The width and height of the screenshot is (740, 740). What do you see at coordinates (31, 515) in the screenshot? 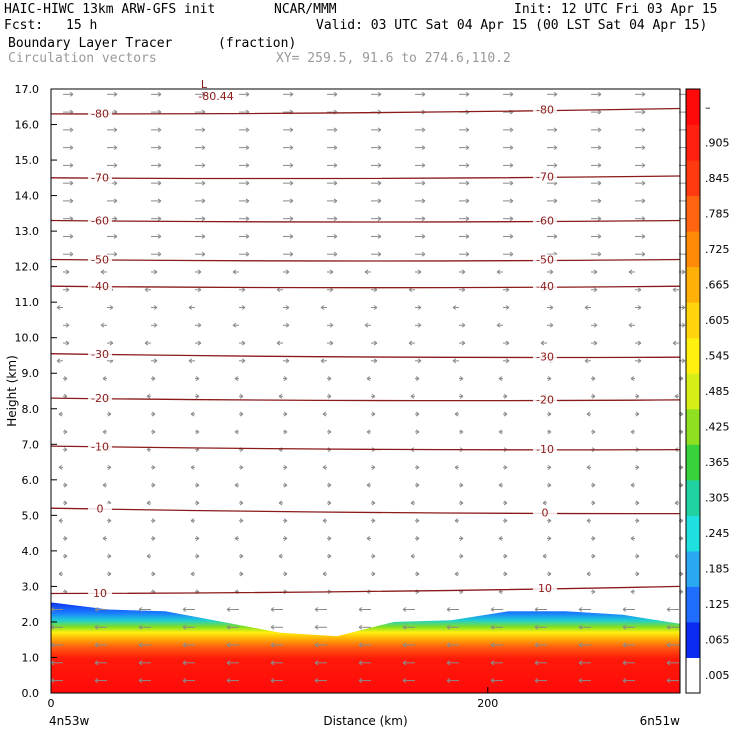
I see `y-tick-label: 5.0` at bounding box center [31, 515].